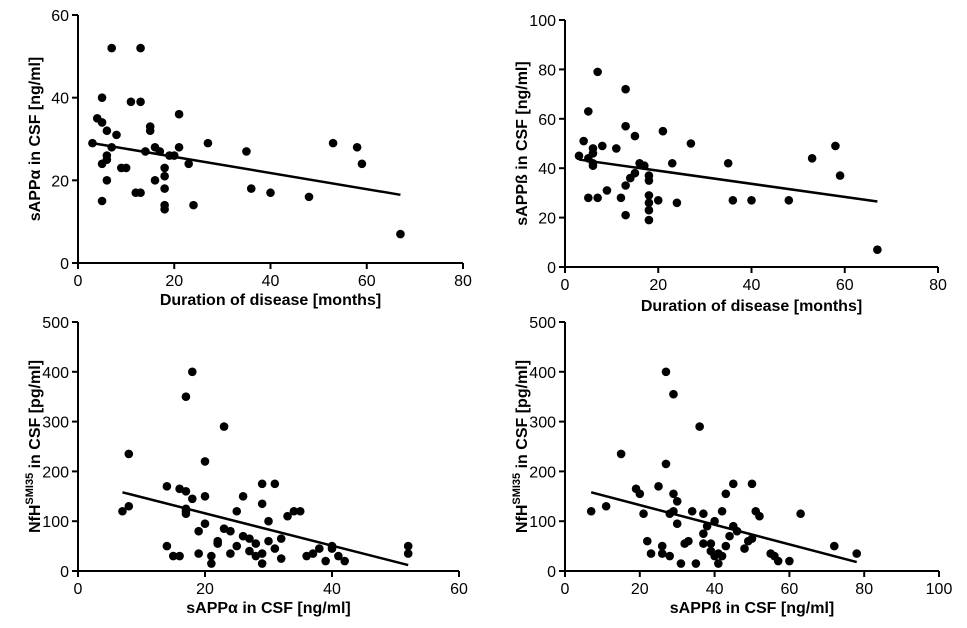 The height and width of the screenshot is (628, 967). I want to click on y-tick-label: 0, so click(551, 268).